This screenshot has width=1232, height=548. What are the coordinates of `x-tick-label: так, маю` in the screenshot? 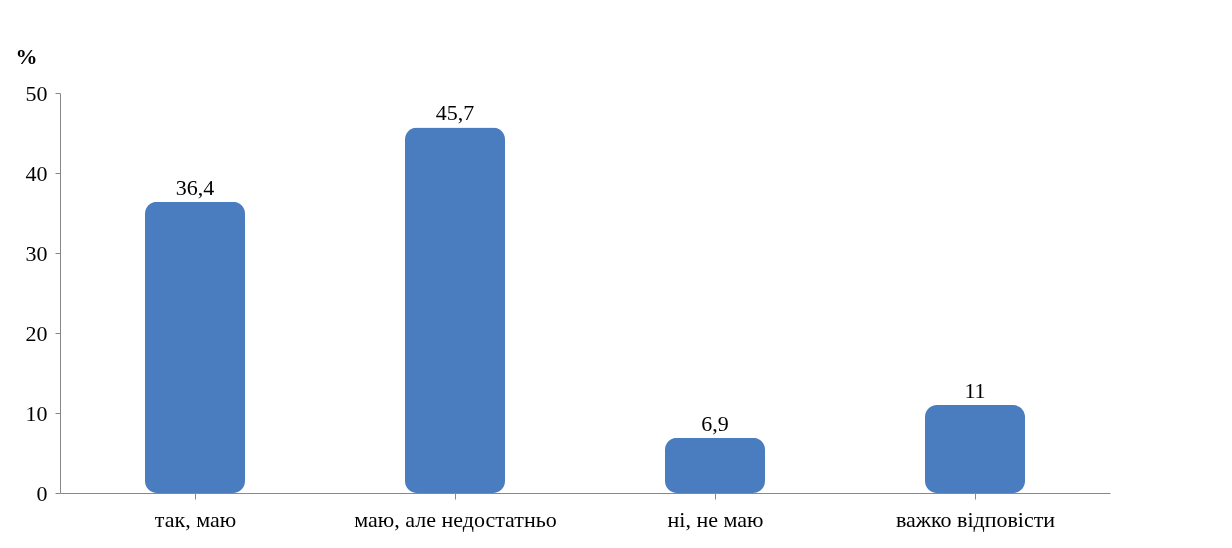 It's located at (195, 519).